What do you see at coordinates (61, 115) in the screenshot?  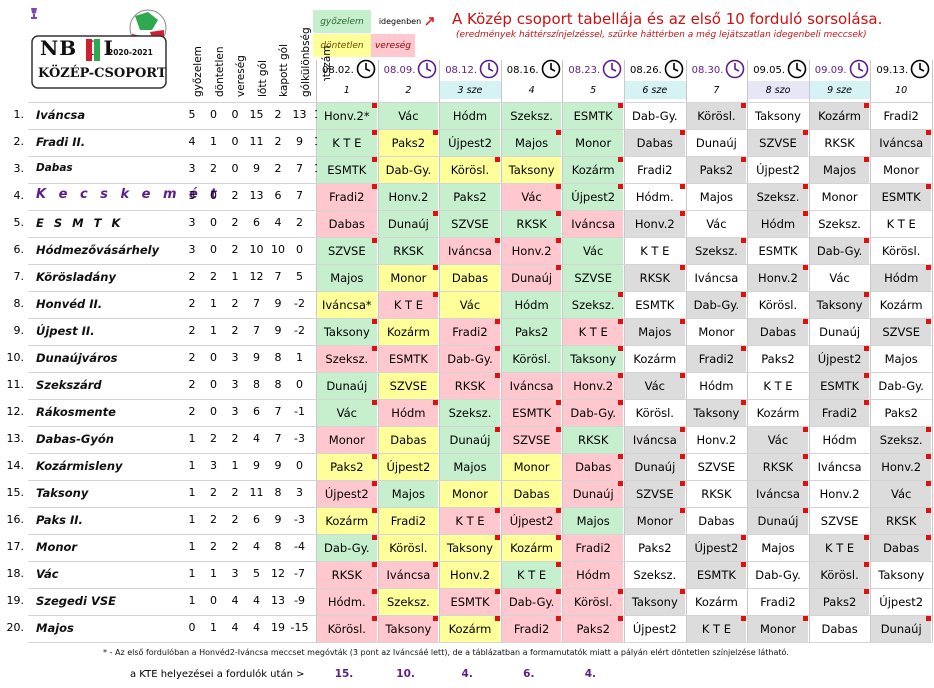 I see `team-name: Iváncsa` at bounding box center [61, 115].